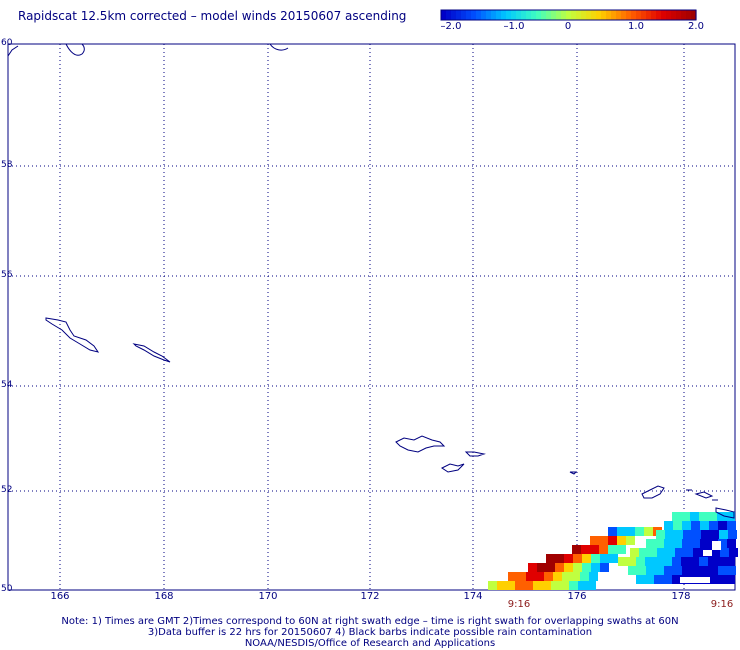  Describe the element at coordinates (475, 454) in the screenshot. I see `semichi-islands` at that location.